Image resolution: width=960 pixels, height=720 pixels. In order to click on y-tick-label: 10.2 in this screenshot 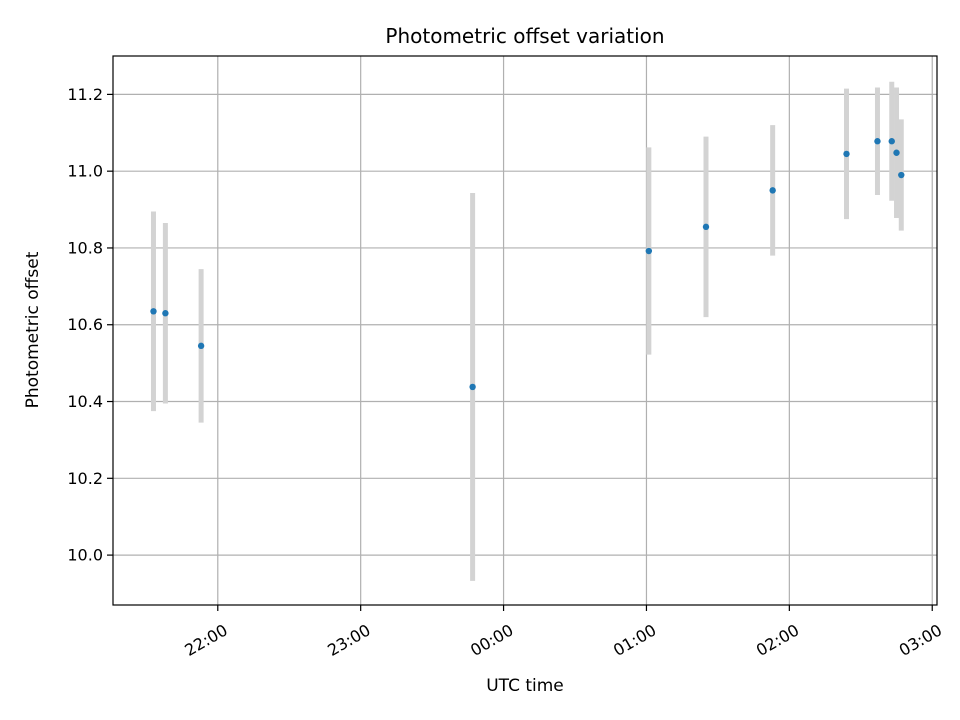, I will do `click(85, 478)`.